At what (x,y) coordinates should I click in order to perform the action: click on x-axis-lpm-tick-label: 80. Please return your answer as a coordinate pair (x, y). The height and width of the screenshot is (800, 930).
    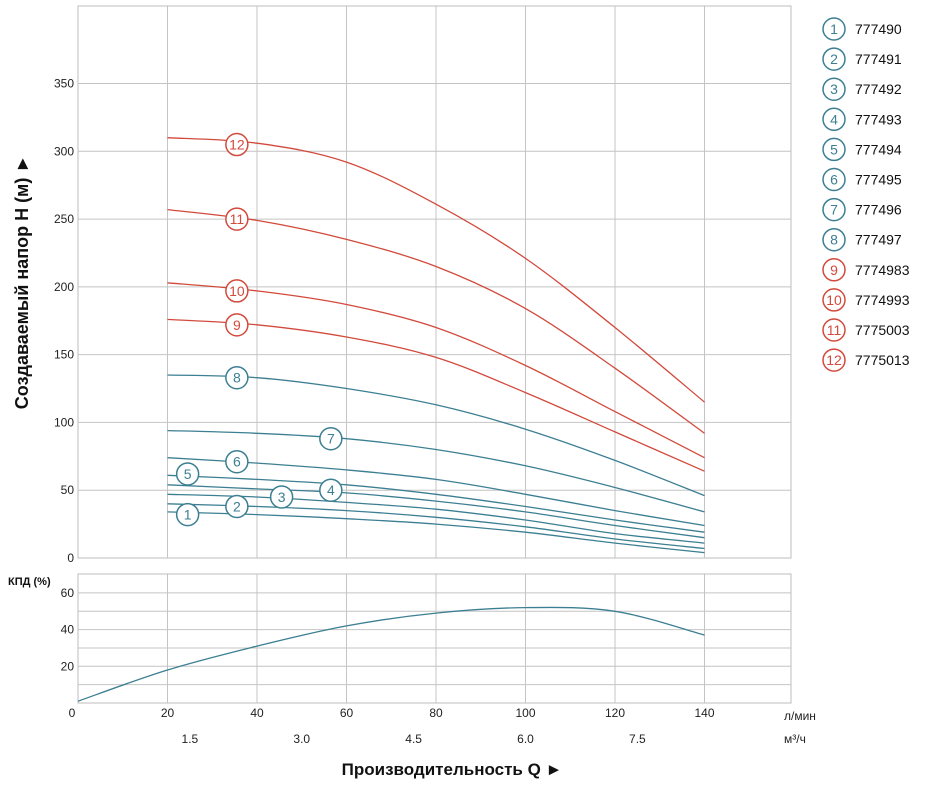
    Looking at the image, I should click on (436, 713).